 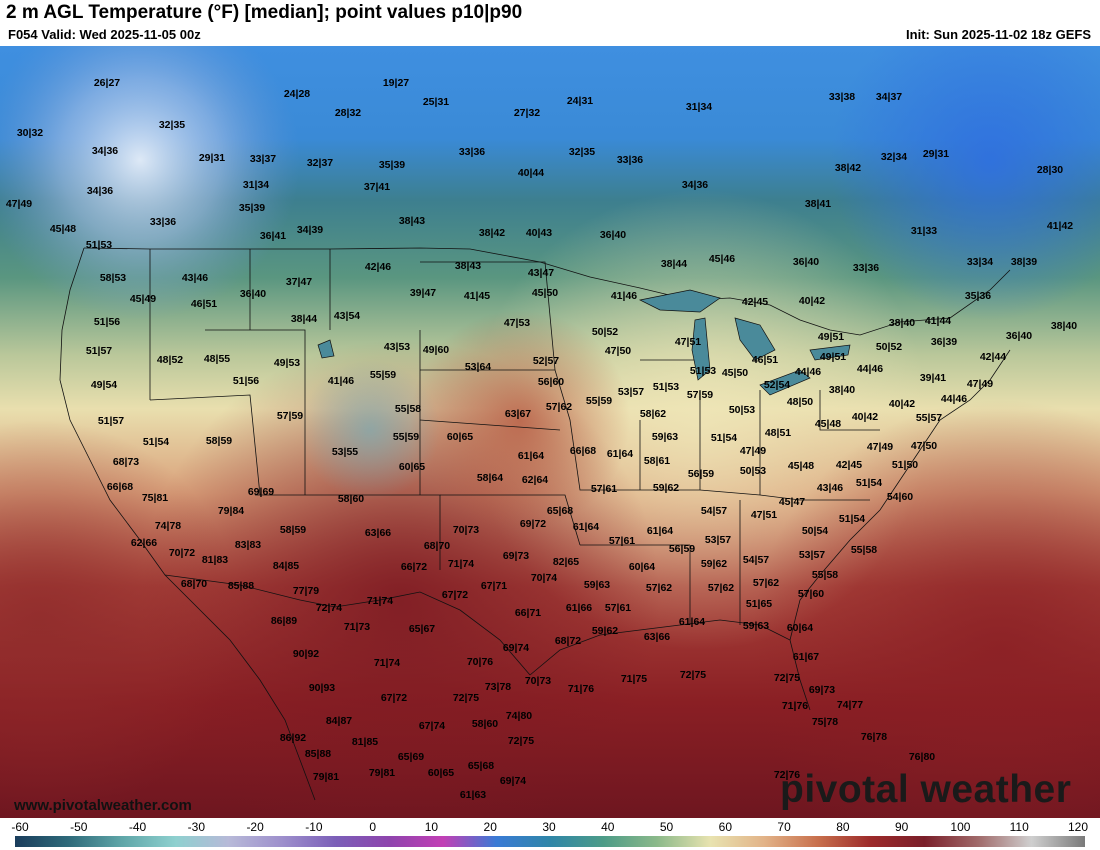 I want to click on colorbar-tick-label: 80, so click(x=843, y=827).